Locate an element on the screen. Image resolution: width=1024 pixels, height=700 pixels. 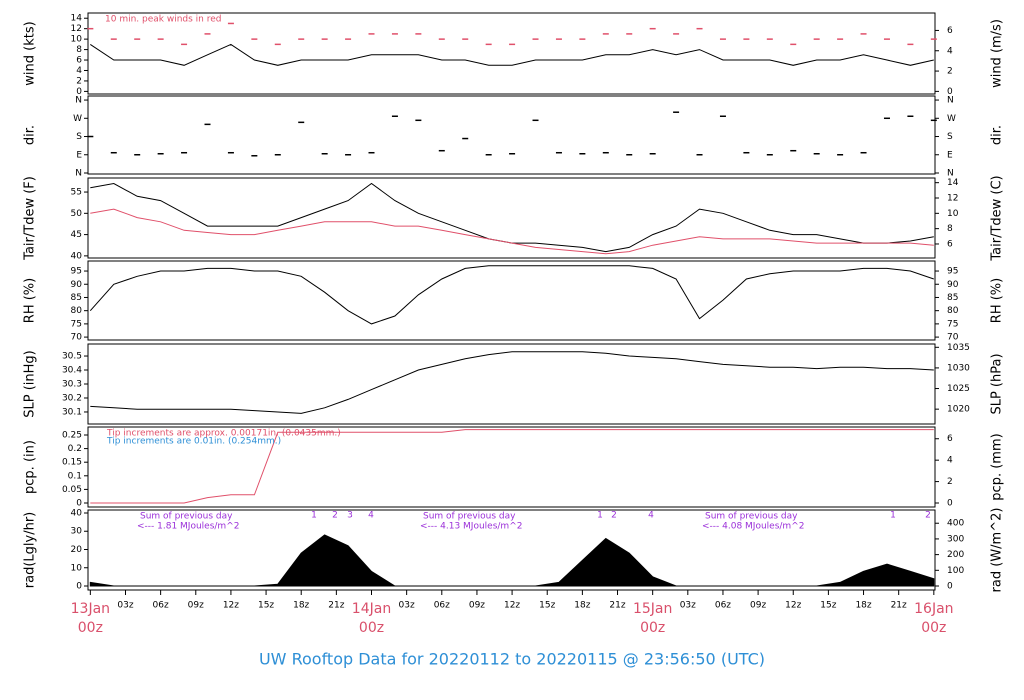
y2-tick-label: 14 is located at coordinates (953, 183).